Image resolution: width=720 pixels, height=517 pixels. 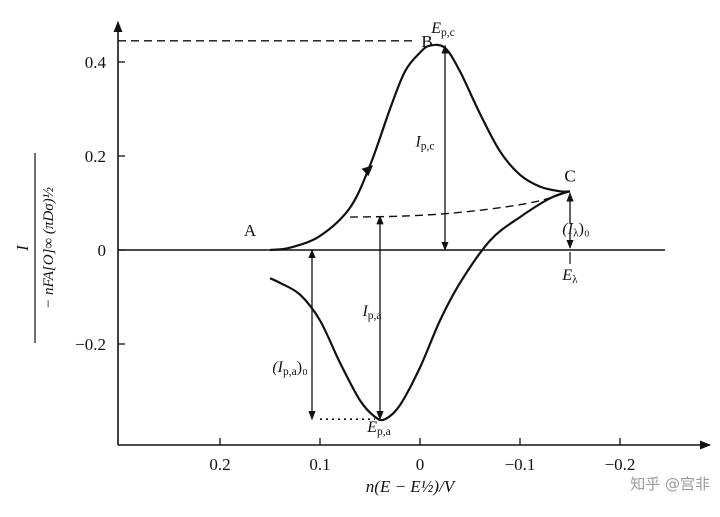 I want to click on point-c-label: C, so click(x=569, y=175).